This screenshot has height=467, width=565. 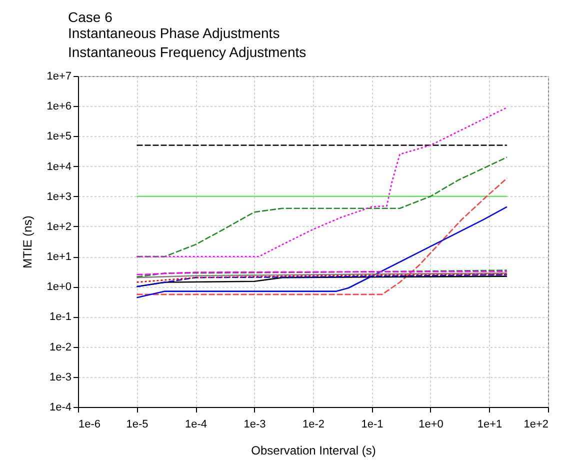 What do you see at coordinates (59, 106) in the screenshot?
I see `y-tick-label: 1e+6` at bounding box center [59, 106].